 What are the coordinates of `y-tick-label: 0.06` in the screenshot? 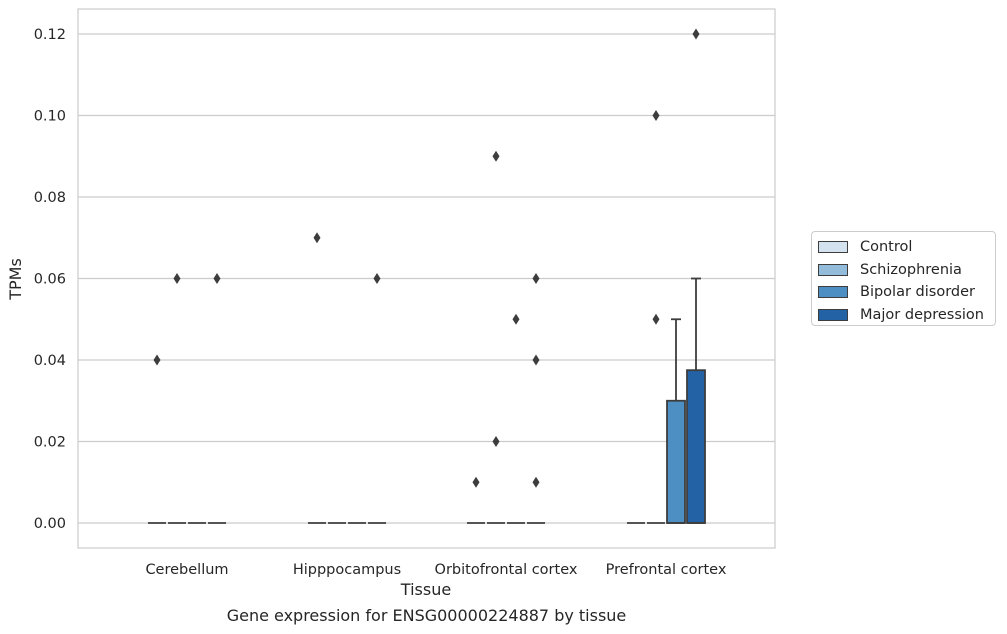 It's located at (50, 280).